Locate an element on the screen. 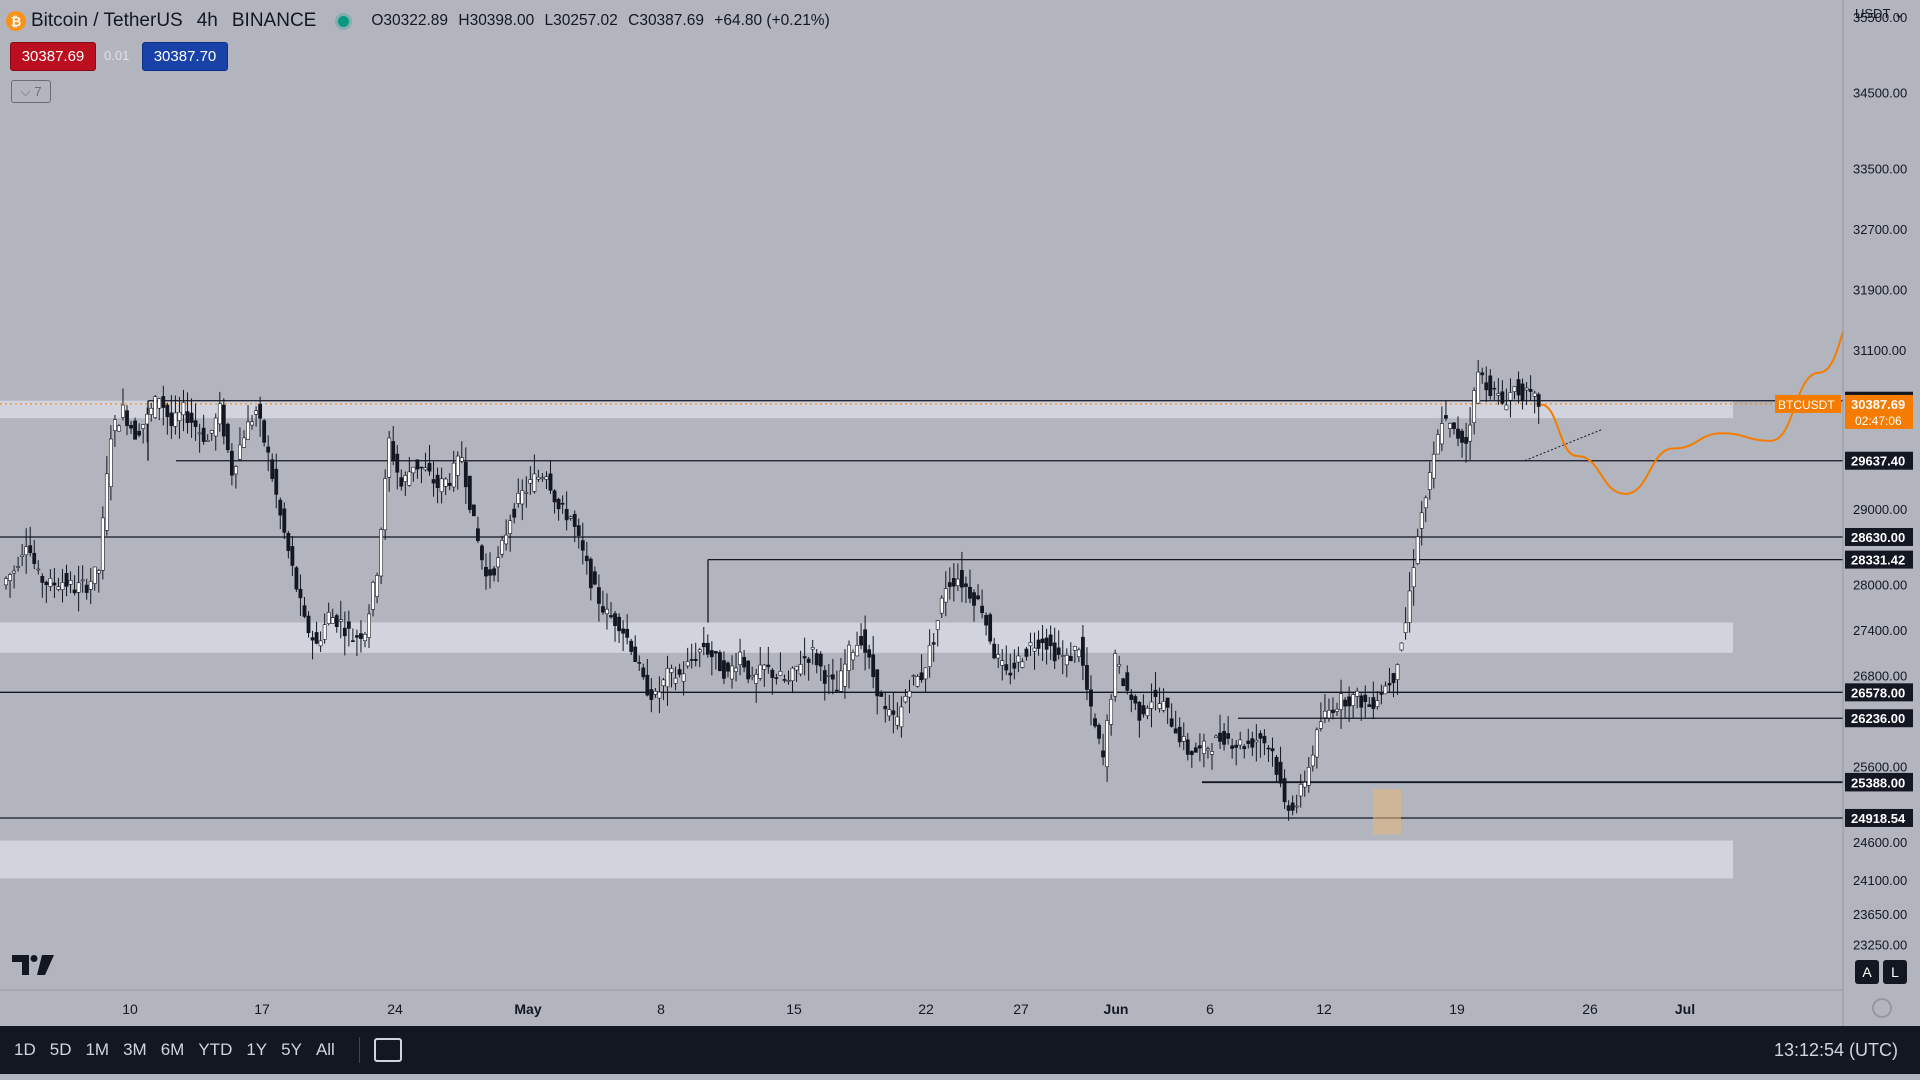 This screenshot has width=1920, height=1080. calendar-icon is located at coordinates (387, 1050).